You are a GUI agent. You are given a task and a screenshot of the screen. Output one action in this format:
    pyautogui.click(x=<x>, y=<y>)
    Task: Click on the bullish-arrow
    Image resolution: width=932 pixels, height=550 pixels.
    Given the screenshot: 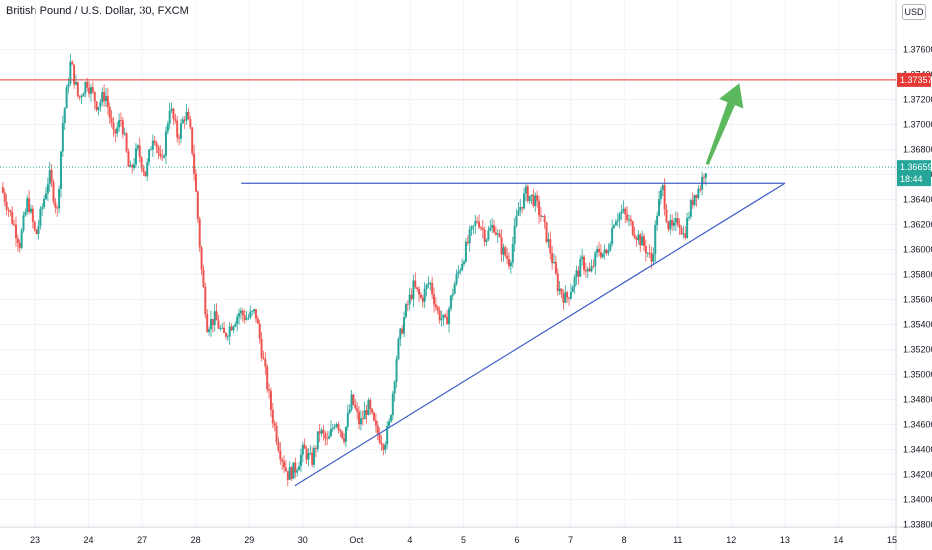 What is the action you would take?
    pyautogui.click(x=724, y=124)
    